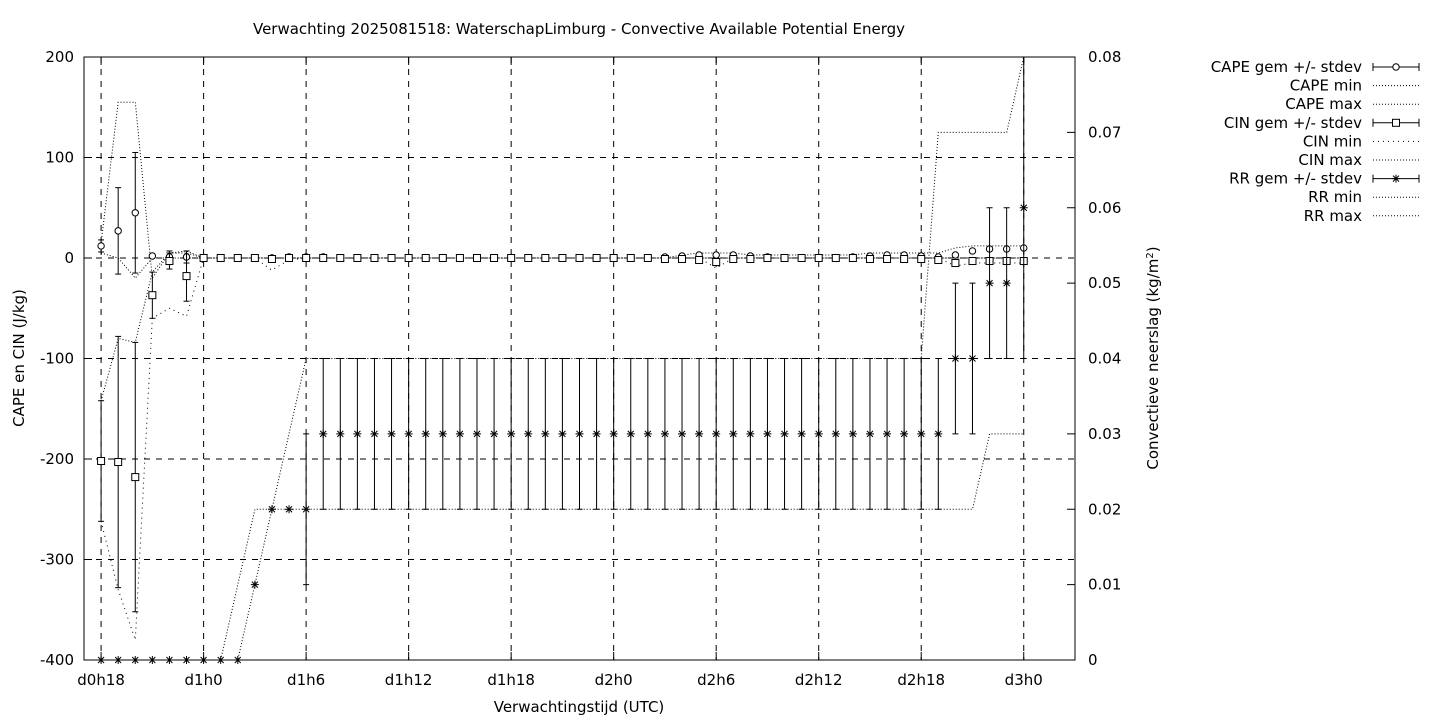  I want to click on y2-tick-label: 0, so click(1093, 660).